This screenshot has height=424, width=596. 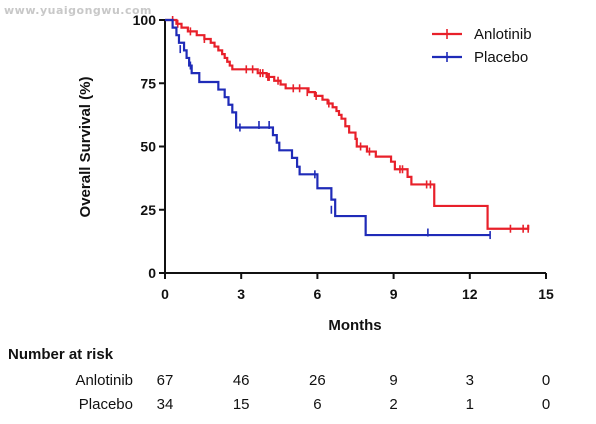 What do you see at coordinates (470, 404) in the screenshot?
I see `risk-count: 1` at bounding box center [470, 404].